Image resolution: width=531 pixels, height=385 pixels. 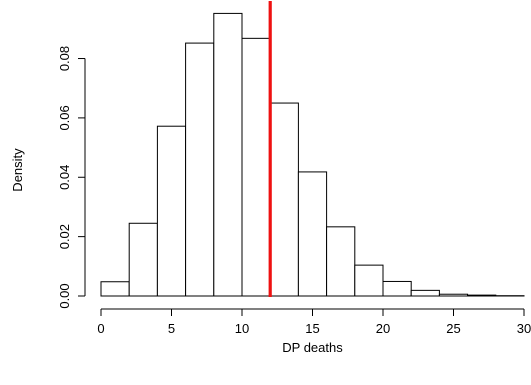 What do you see at coordinates (453, 328) in the screenshot?
I see `x-tick-label: 25` at bounding box center [453, 328].